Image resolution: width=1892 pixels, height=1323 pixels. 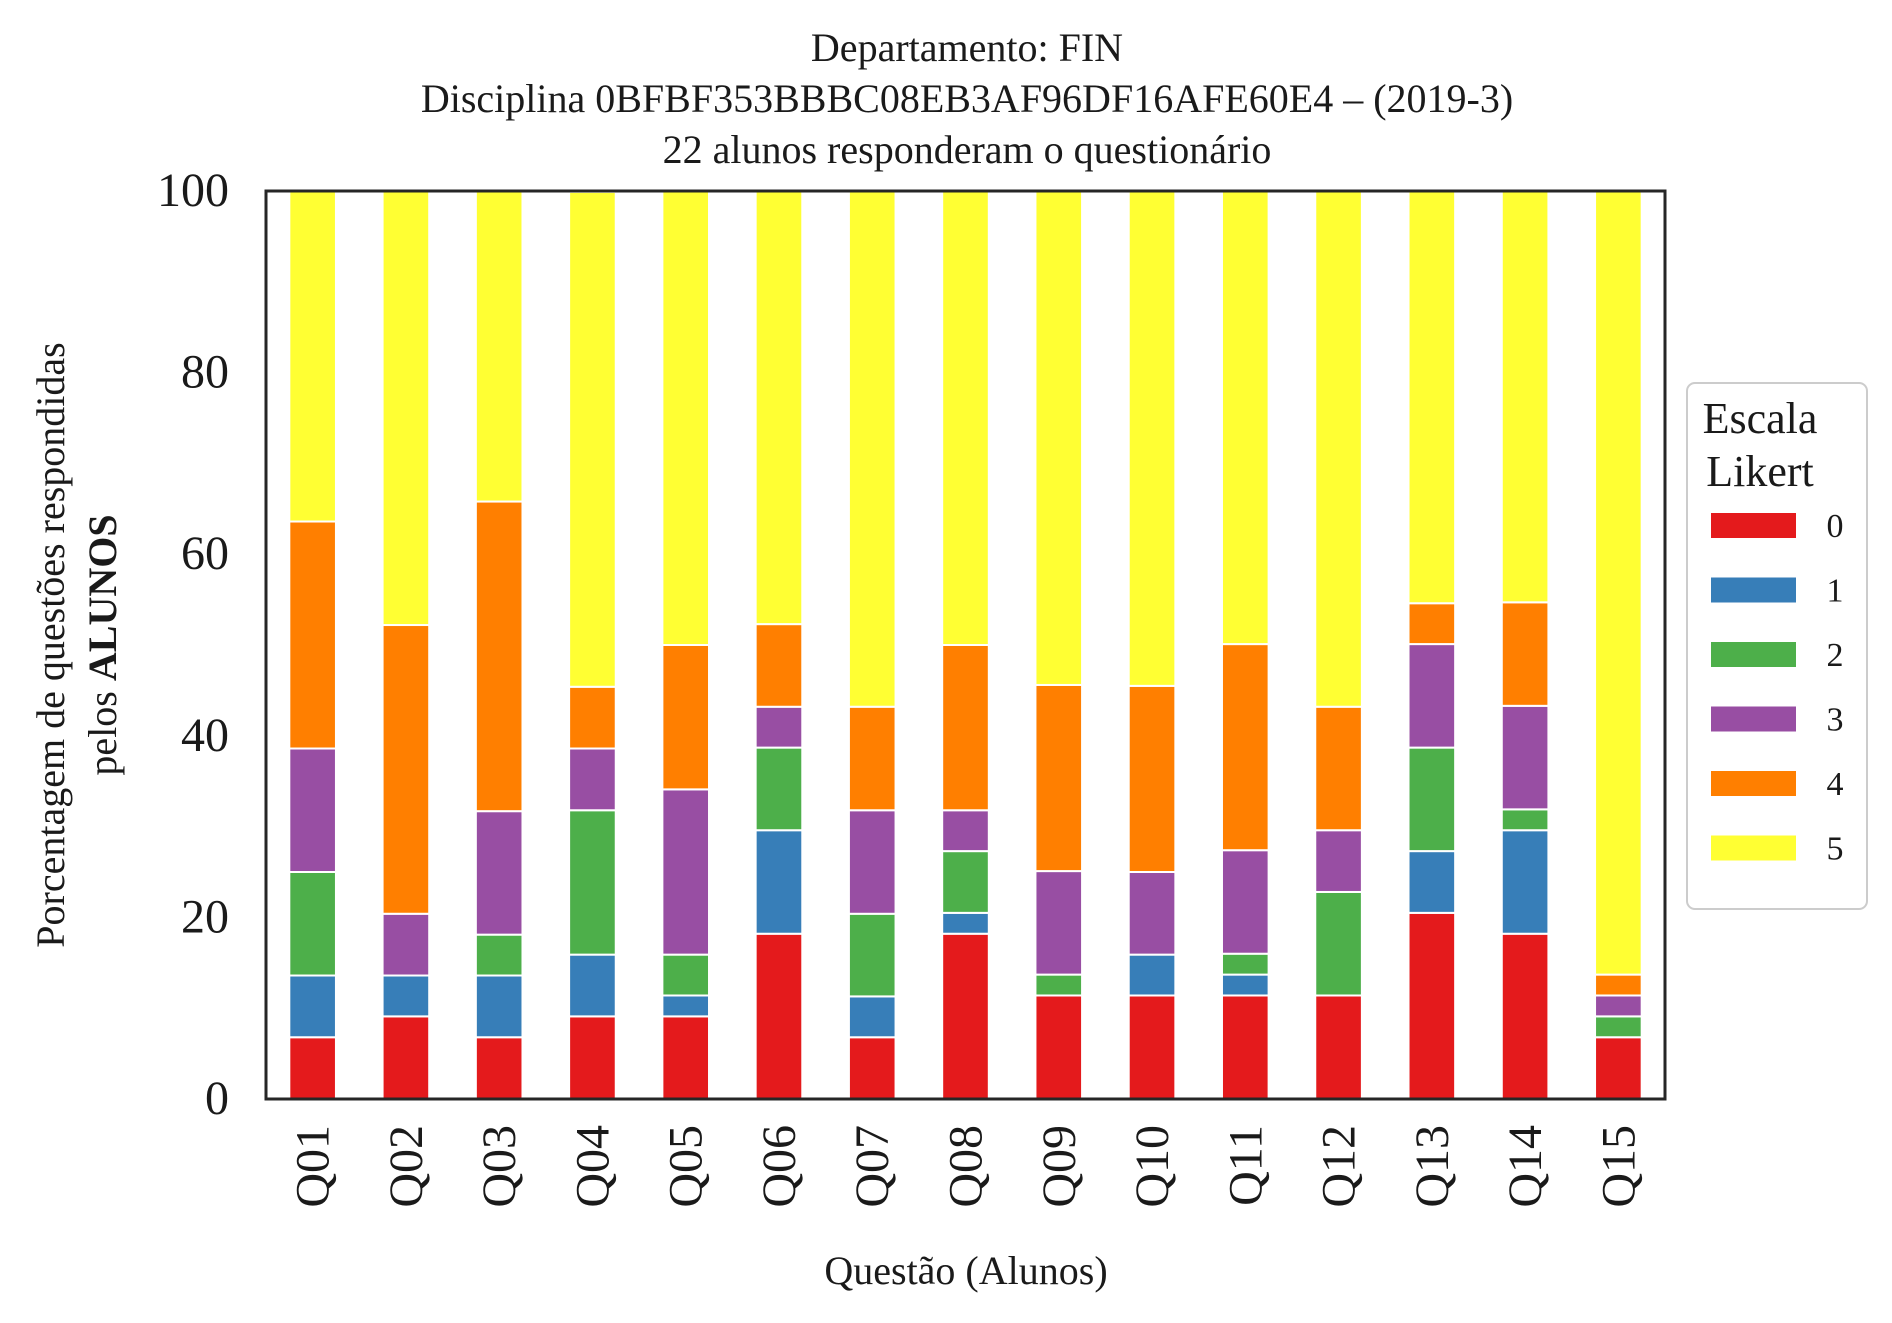 I want to click on x-tick-Q12: Q12, so click(x=1339, y=1166).